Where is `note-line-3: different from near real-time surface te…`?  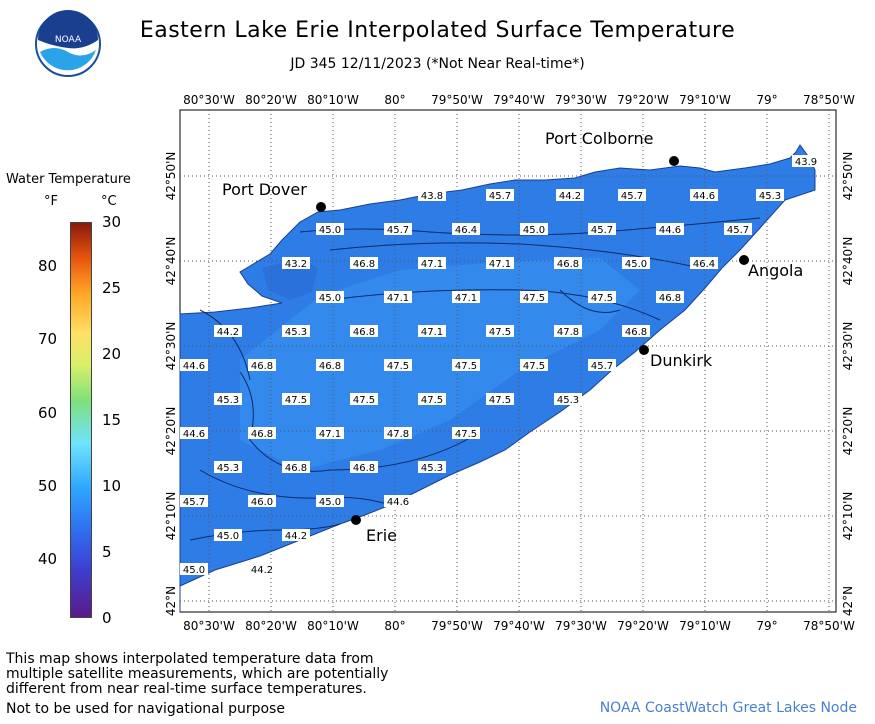
note-line-3: different from near real-time surface te… is located at coordinates (186, 689).